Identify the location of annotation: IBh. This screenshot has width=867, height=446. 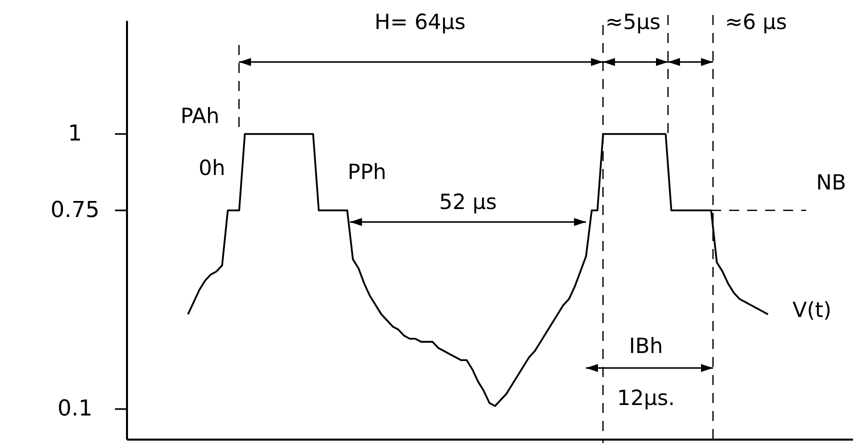
(646, 346).